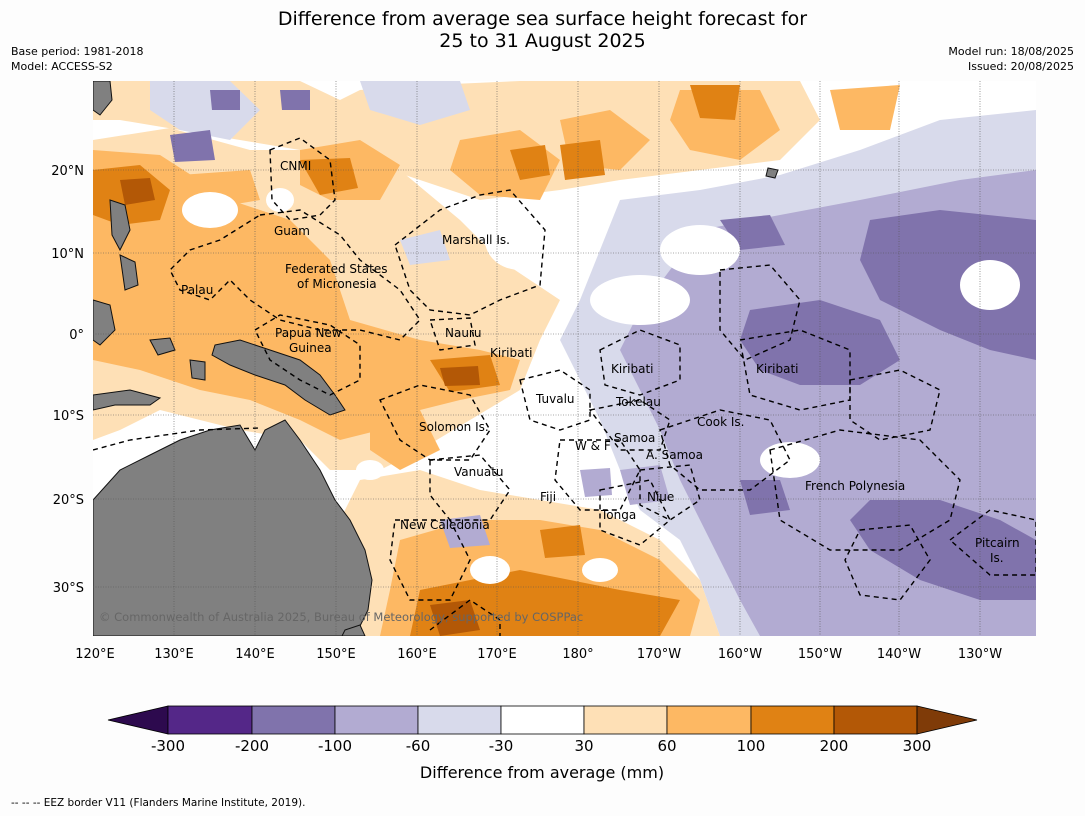 This screenshot has width=1085, height=816. What do you see at coordinates (659, 654) in the screenshot?
I see `lon-label: 170°W` at bounding box center [659, 654].